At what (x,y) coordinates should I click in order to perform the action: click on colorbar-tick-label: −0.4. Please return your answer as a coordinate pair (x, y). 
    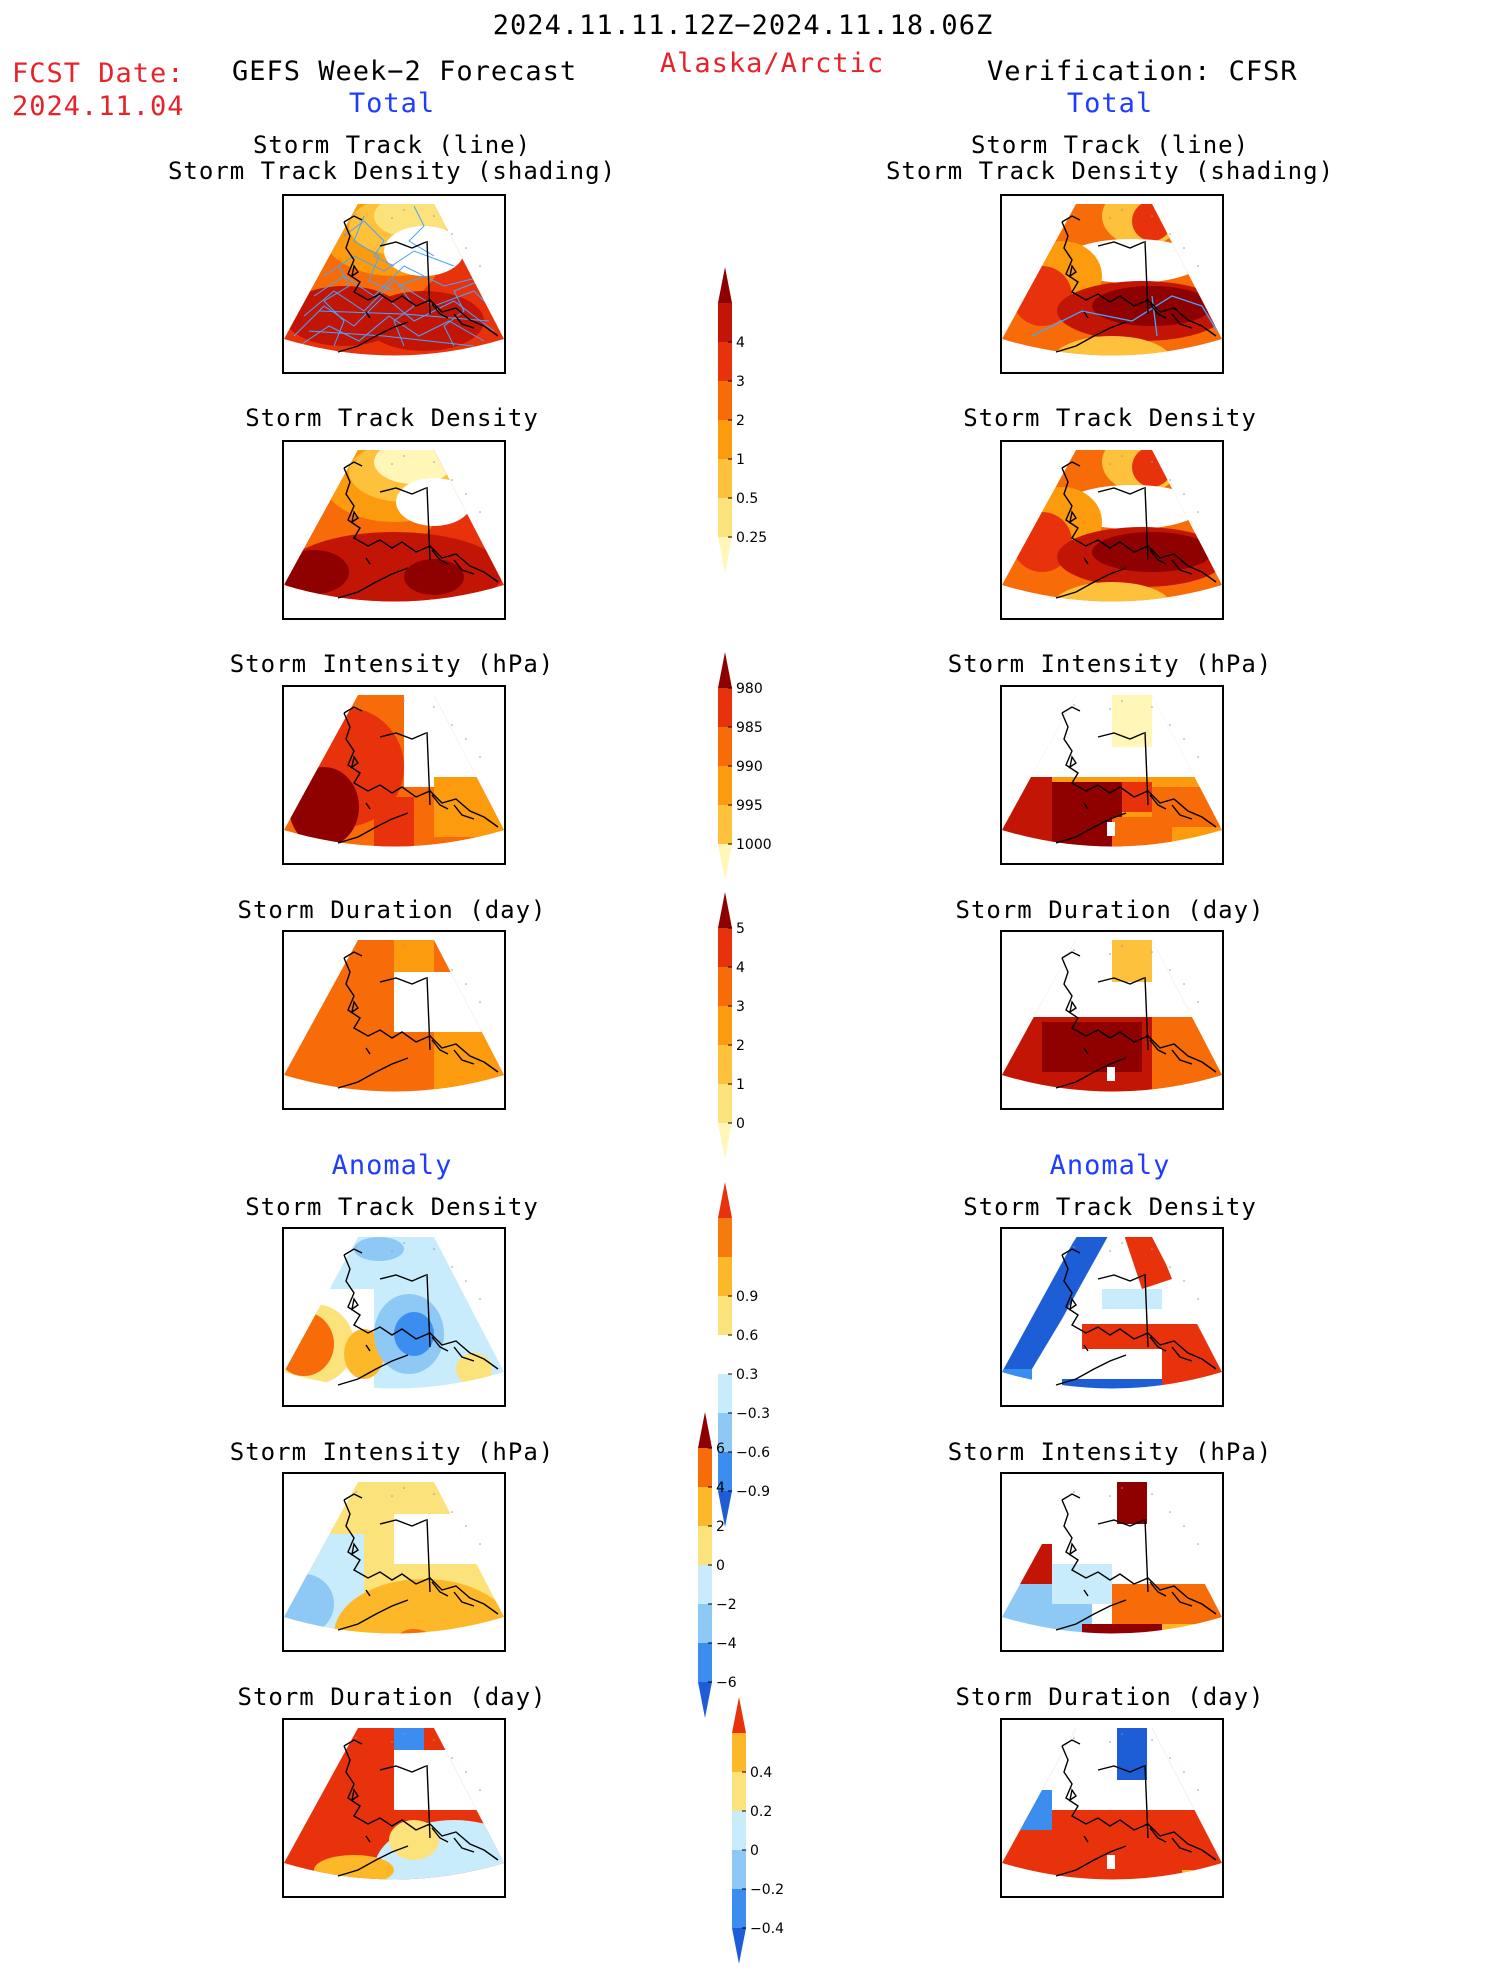
    Looking at the image, I should click on (767, 1929).